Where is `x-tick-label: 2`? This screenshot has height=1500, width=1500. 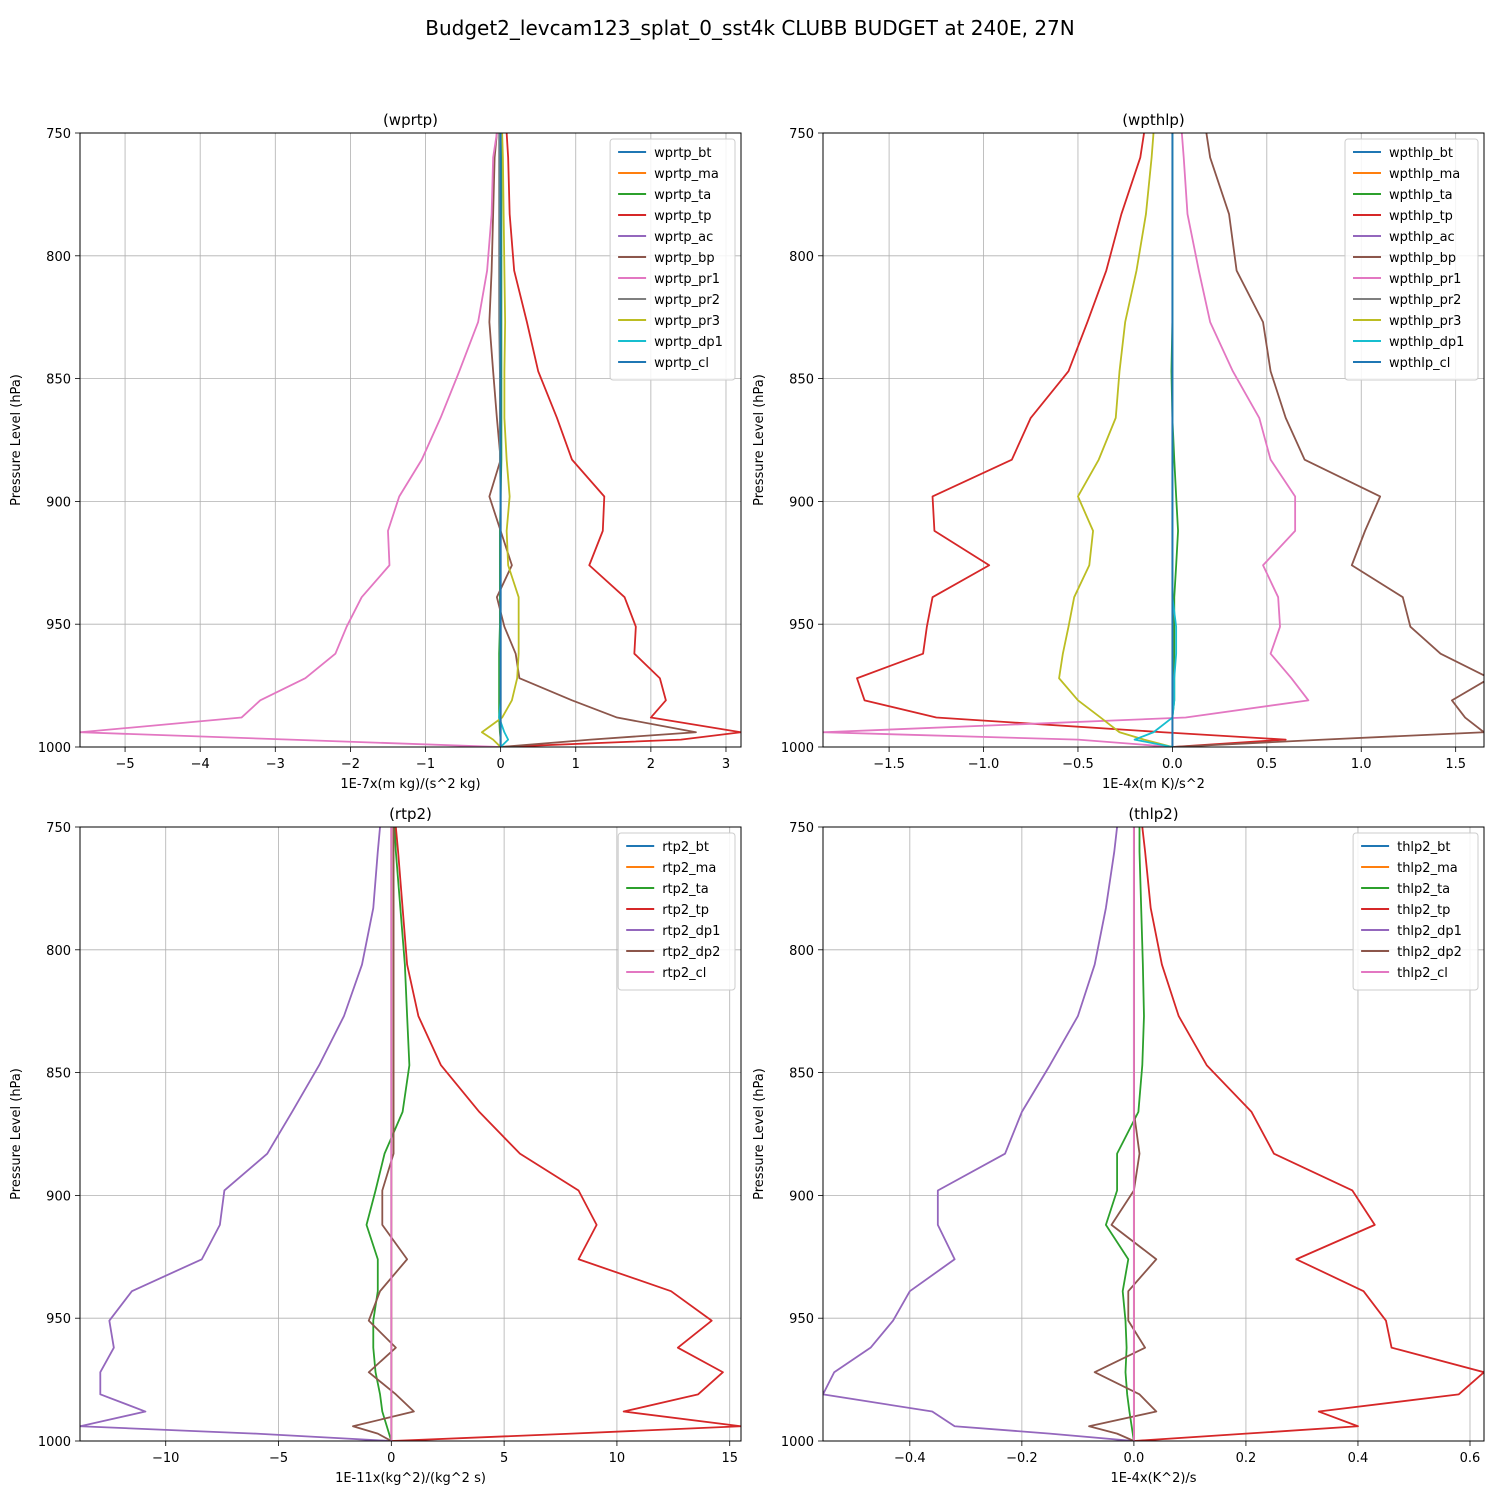 x-tick-label: 2 is located at coordinates (651, 764).